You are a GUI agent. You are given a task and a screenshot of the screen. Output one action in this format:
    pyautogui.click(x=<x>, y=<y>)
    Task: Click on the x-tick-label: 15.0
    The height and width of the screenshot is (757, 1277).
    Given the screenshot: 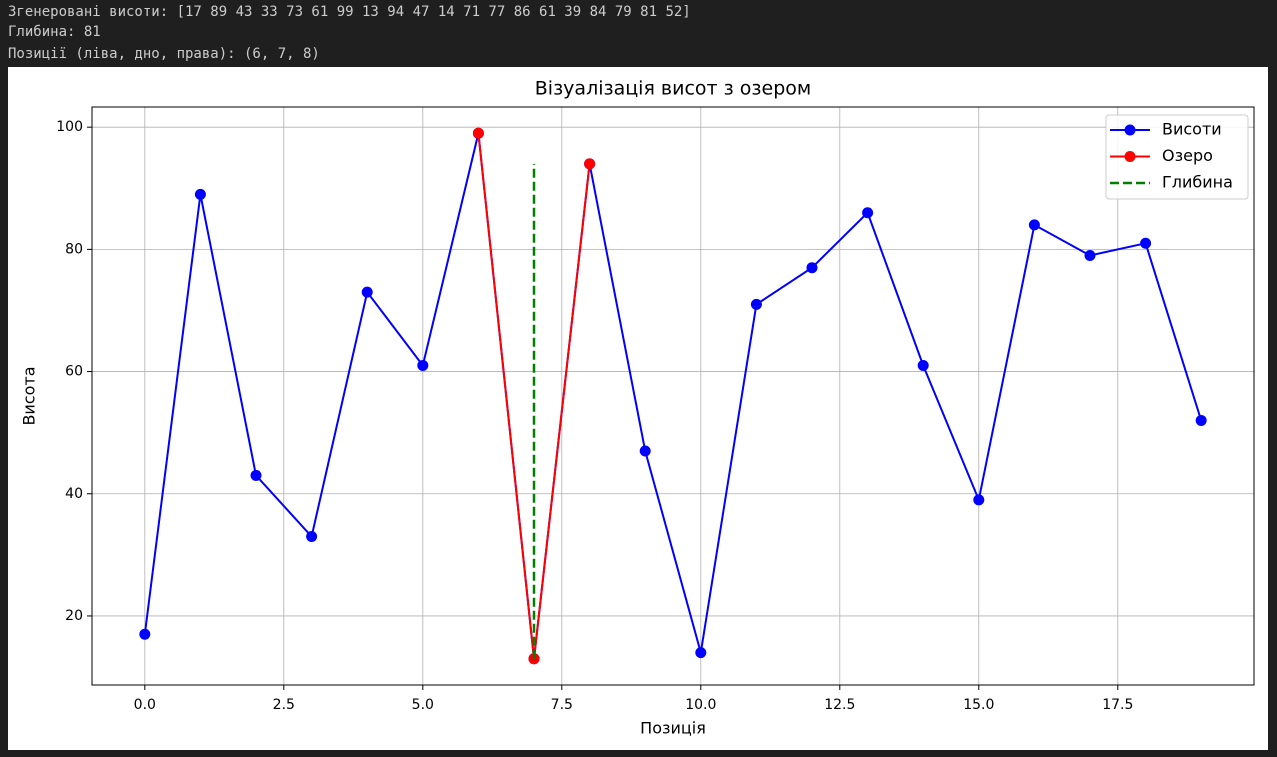 What is the action you would take?
    pyautogui.click(x=978, y=705)
    